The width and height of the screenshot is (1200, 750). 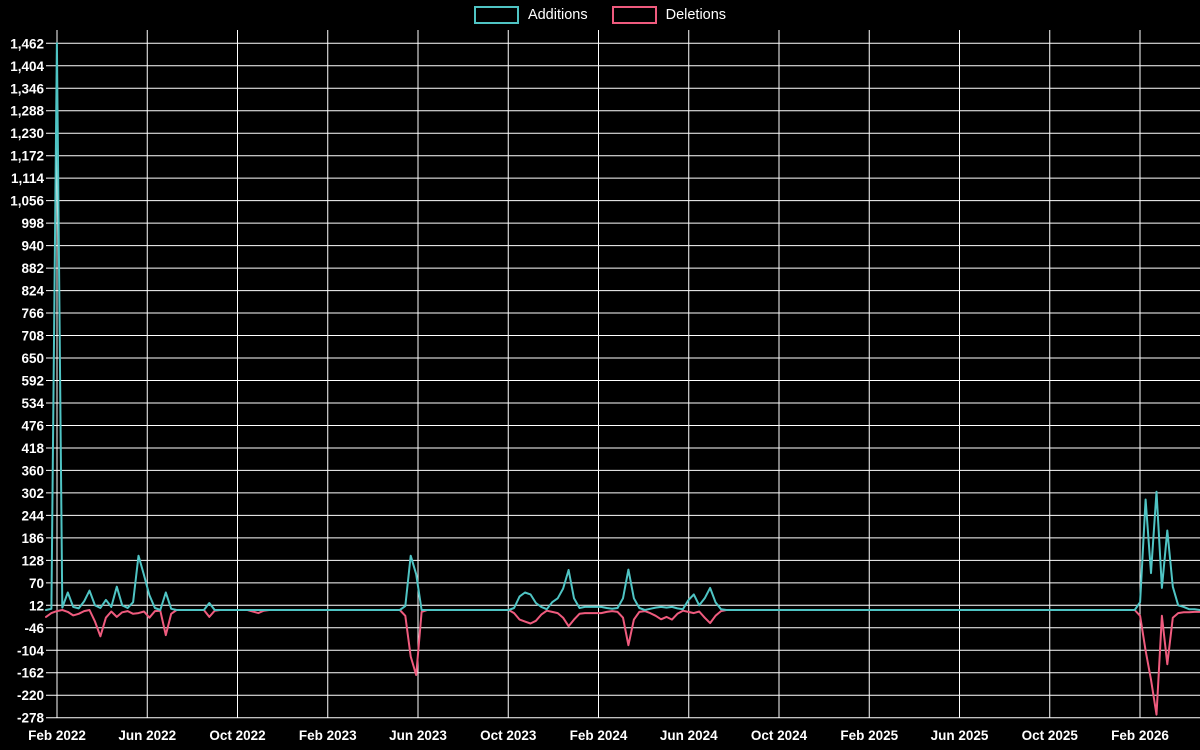 I want to click on y-axis-tick-label: 128, so click(x=32, y=560).